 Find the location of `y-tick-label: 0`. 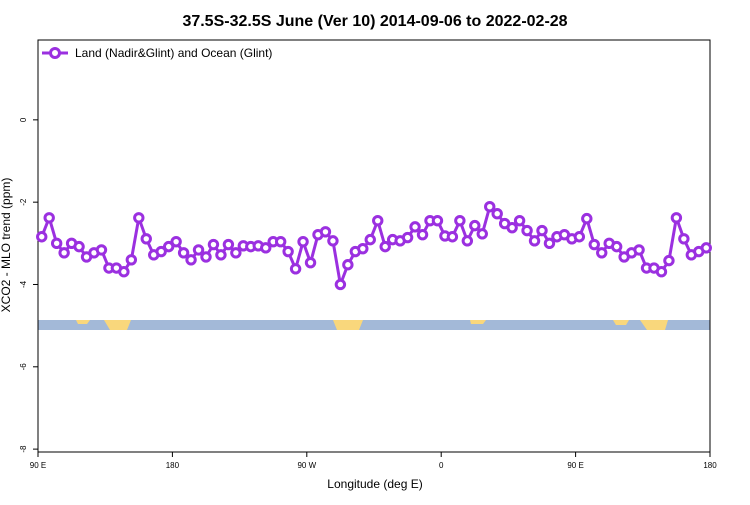

y-tick-label: 0 is located at coordinates (23, 119).